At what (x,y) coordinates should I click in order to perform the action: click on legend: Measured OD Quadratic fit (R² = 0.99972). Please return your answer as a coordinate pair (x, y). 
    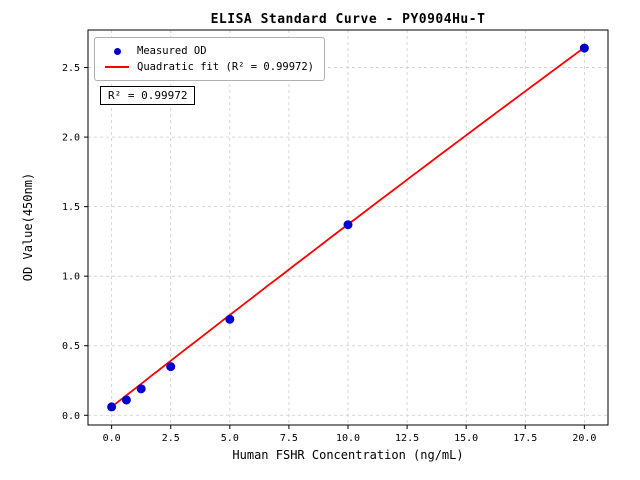
    Looking at the image, I should click on (210, 59).